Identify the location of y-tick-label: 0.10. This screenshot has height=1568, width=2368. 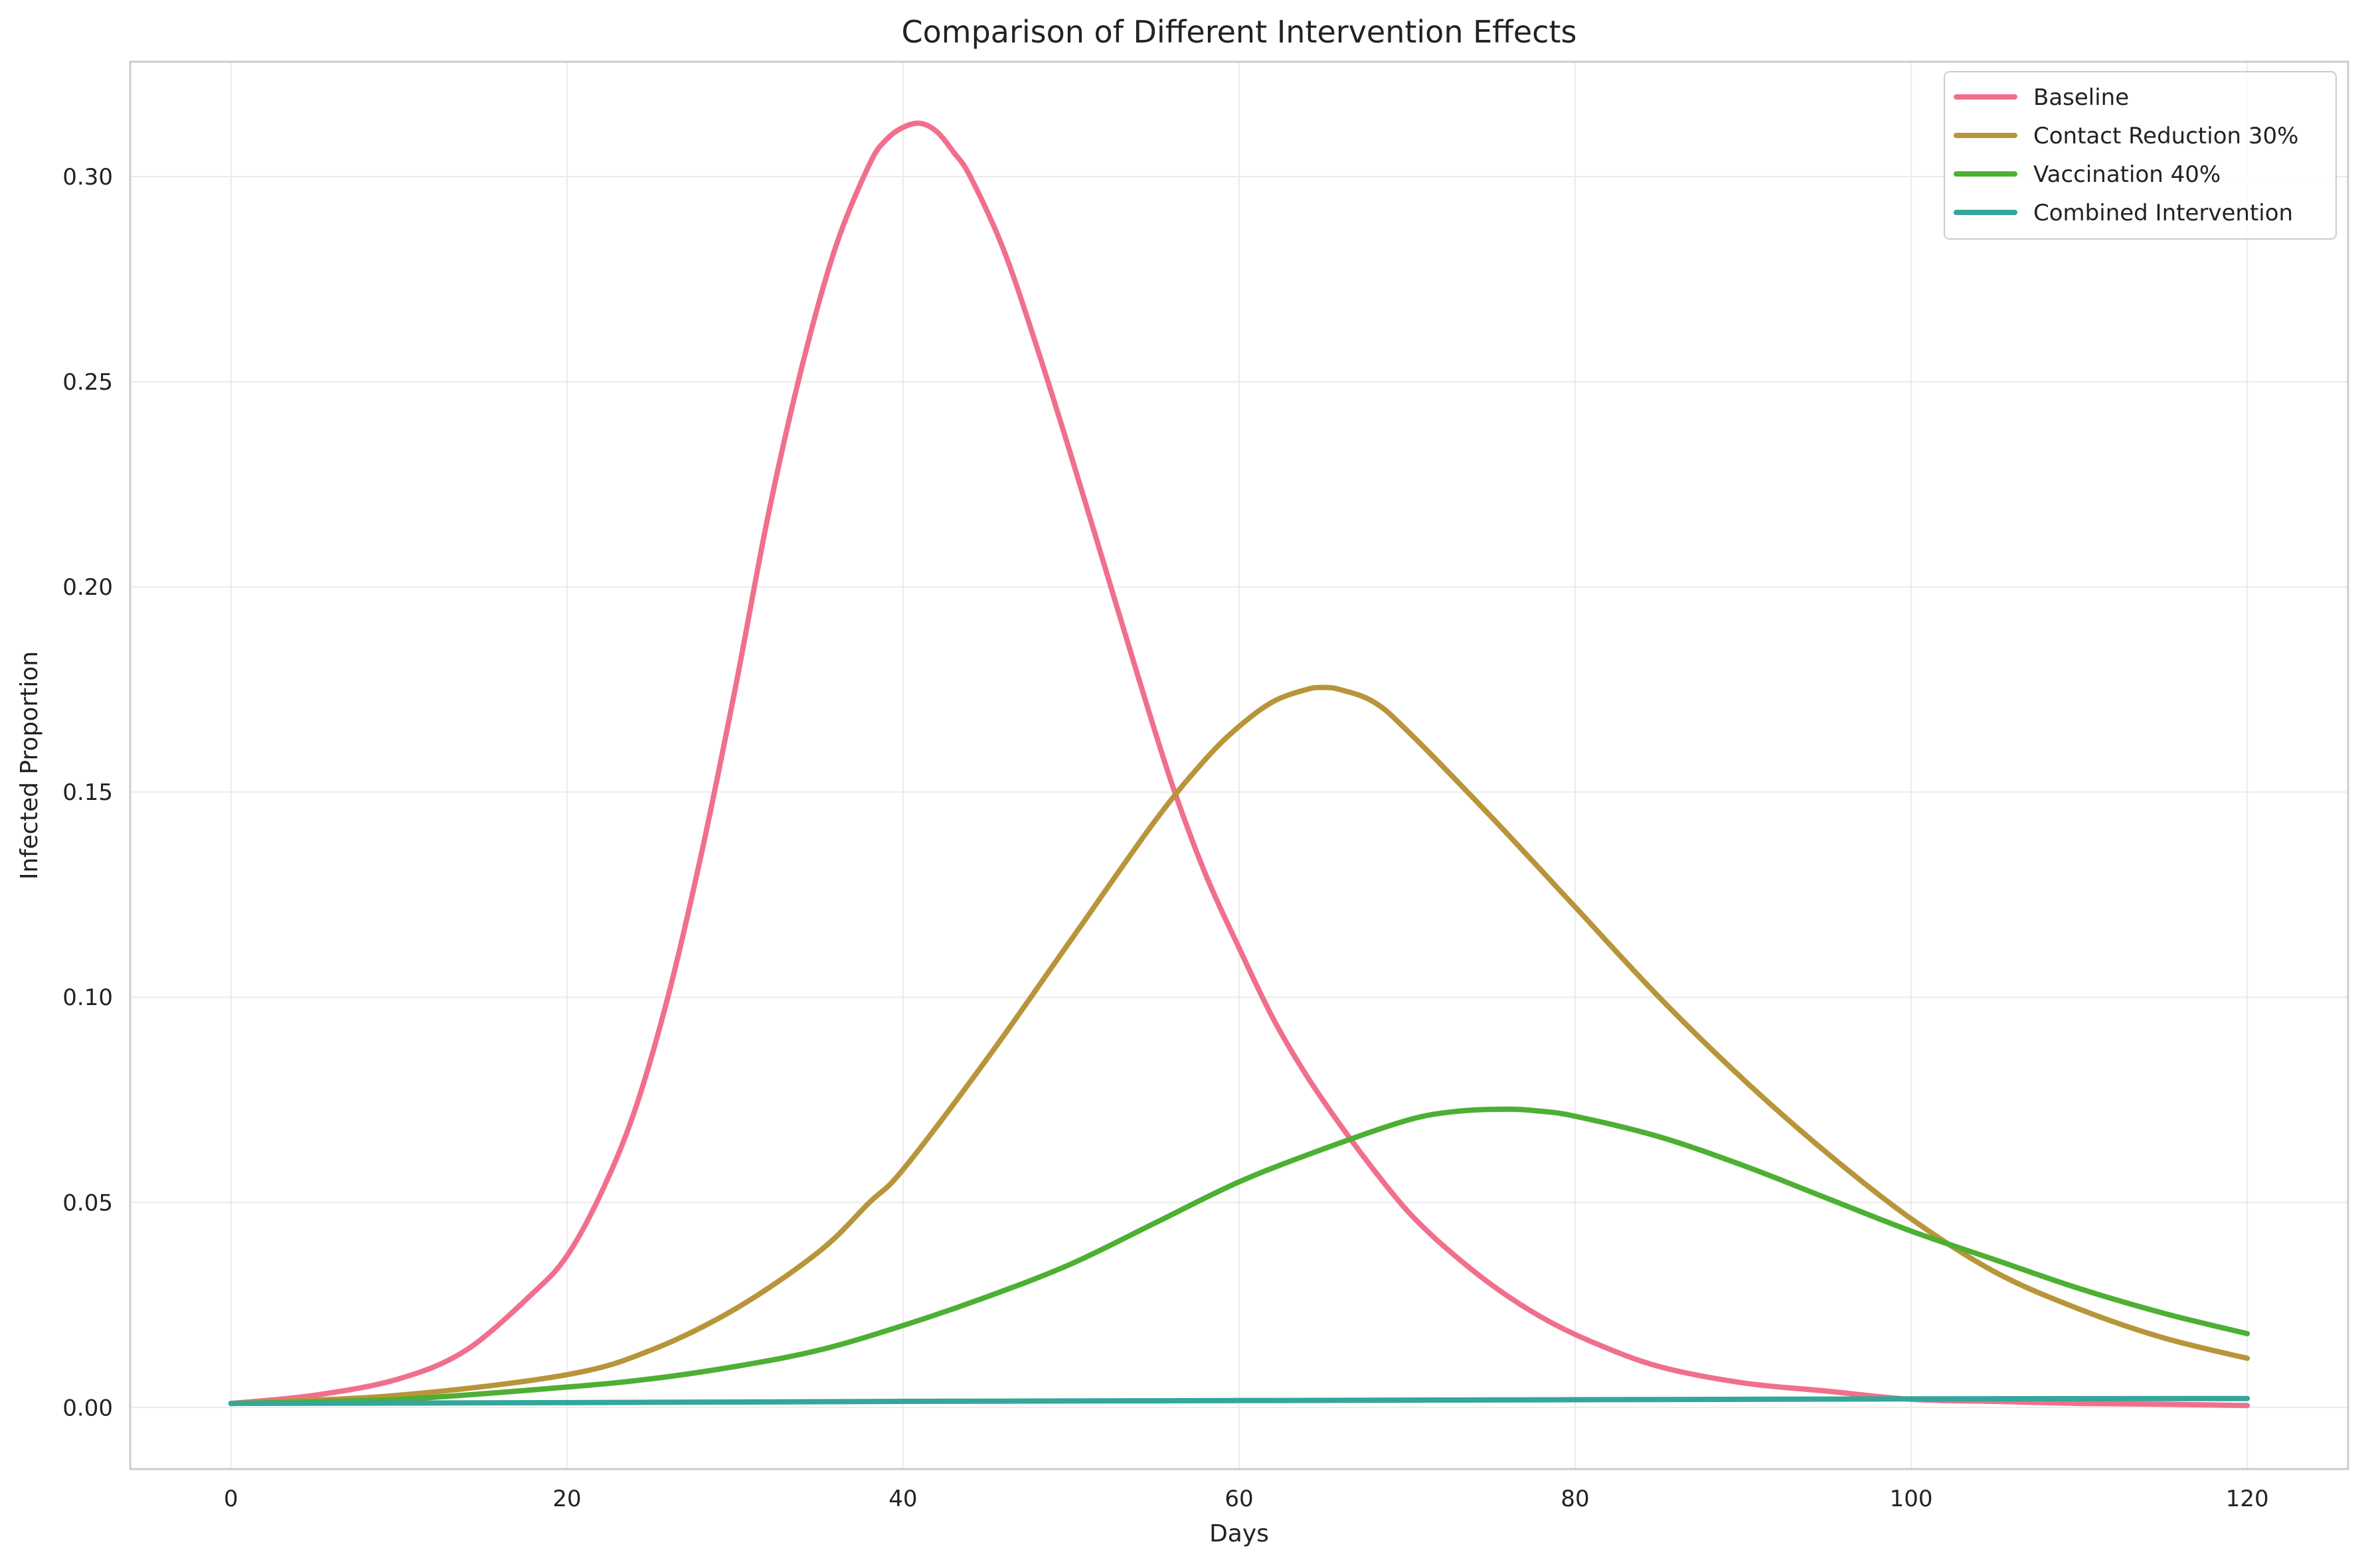
(87, 998).